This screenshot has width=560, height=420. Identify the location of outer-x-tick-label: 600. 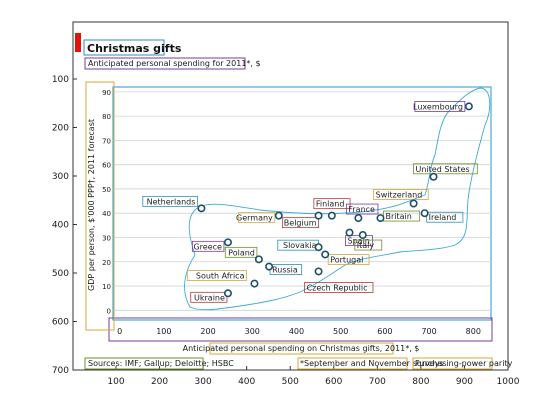
(333, 382).